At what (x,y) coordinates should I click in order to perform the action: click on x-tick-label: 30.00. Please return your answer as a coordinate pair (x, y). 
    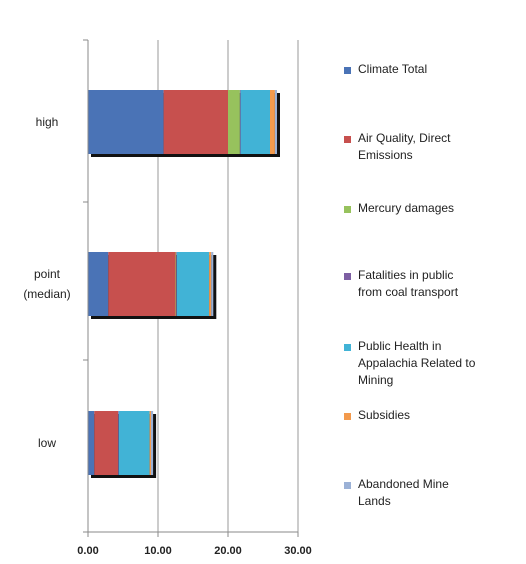
    Looking at the image, I should click on (298, 551).